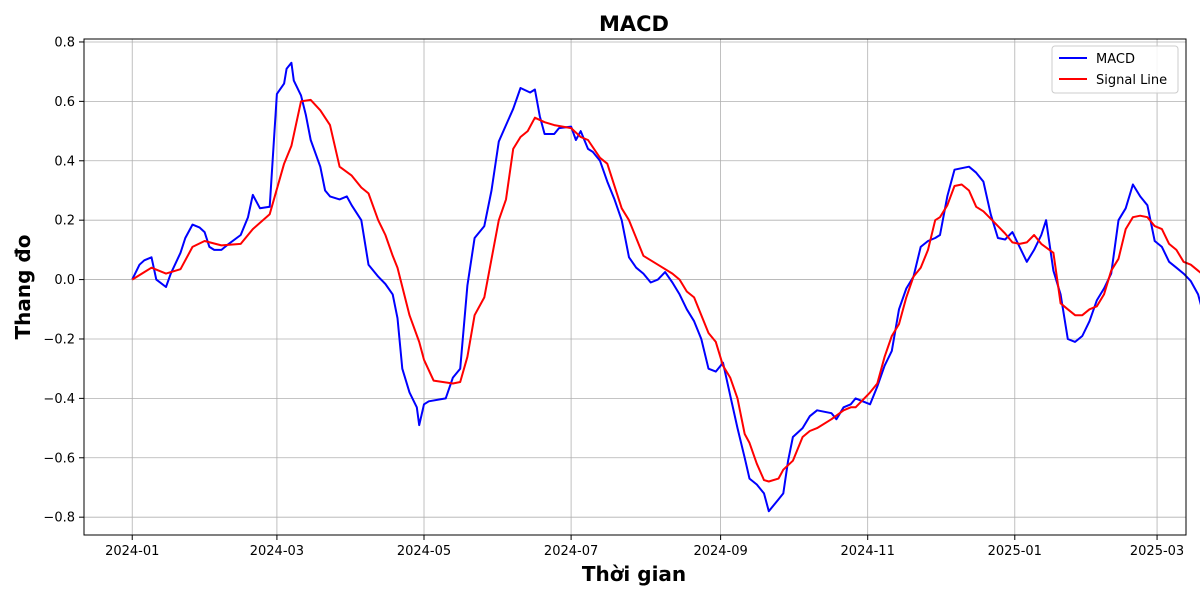 The image size is (1200, 600). I want to click on y-tick-label: 0.4, so click(64, 161).